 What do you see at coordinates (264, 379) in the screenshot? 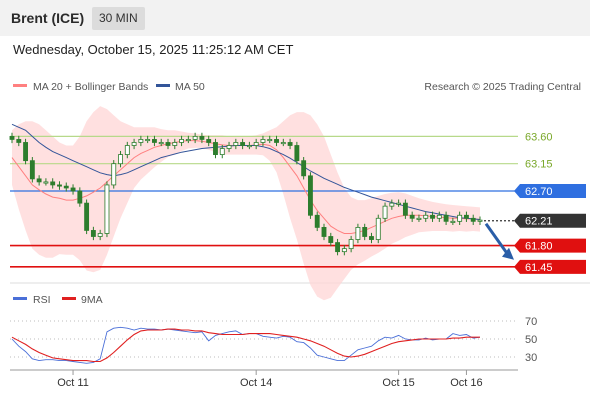
I see `time-axis: Oct 11 Oct 14 Oct 15 Oct 16` at bounding box center [264, 379].